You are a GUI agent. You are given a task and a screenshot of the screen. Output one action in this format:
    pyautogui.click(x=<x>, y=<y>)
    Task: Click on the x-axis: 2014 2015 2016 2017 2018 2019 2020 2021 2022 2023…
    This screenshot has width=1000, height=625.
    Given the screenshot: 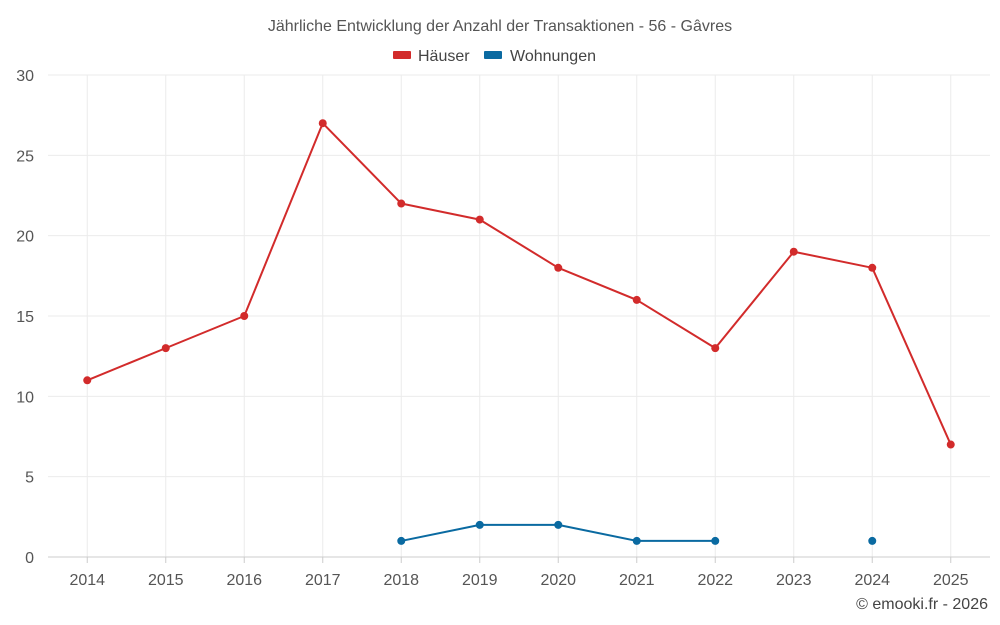 What is the action you would take?
    pyautogui.click(x=519, y=572)
    